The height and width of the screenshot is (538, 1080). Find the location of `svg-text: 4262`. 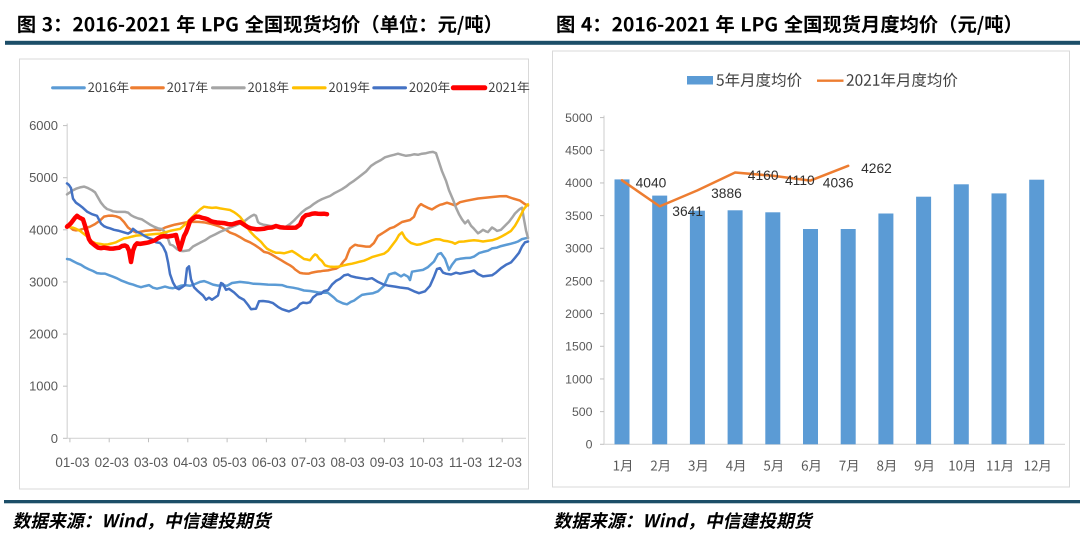

svg-text: 4262 is located at coordinates (876, 168).